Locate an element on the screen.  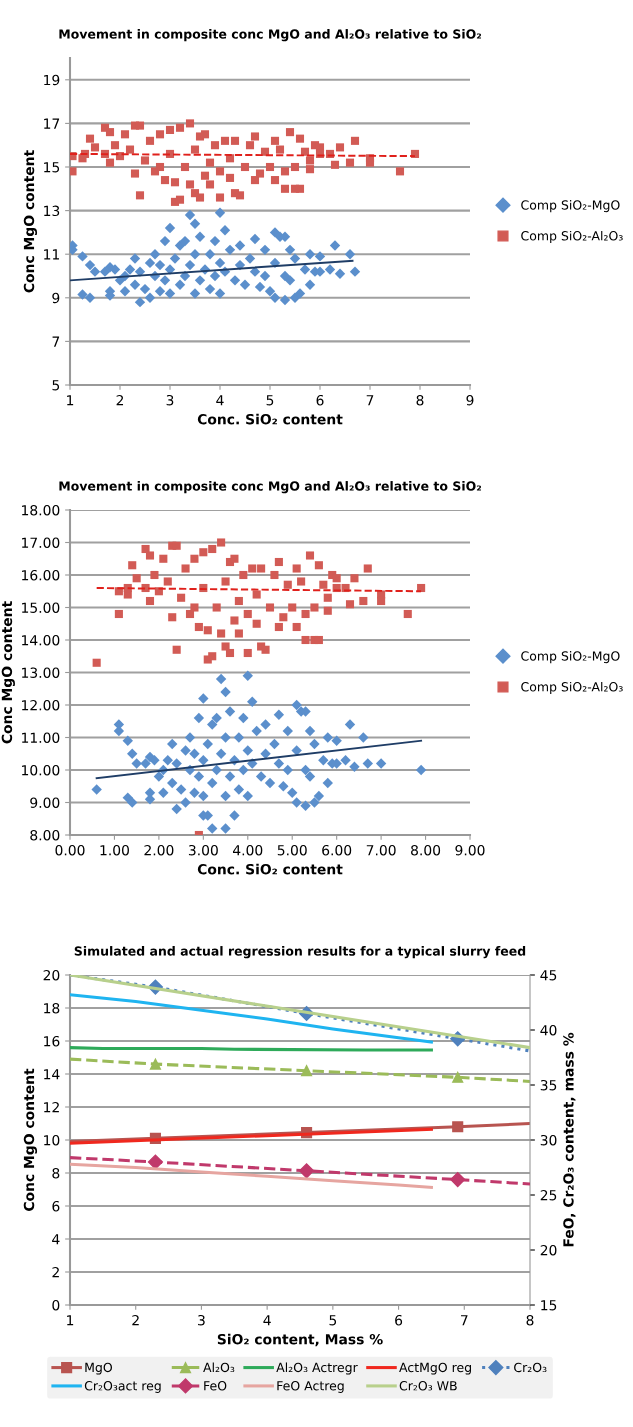
x-tick-label: 1.00 is located at coordinates (114, 850).